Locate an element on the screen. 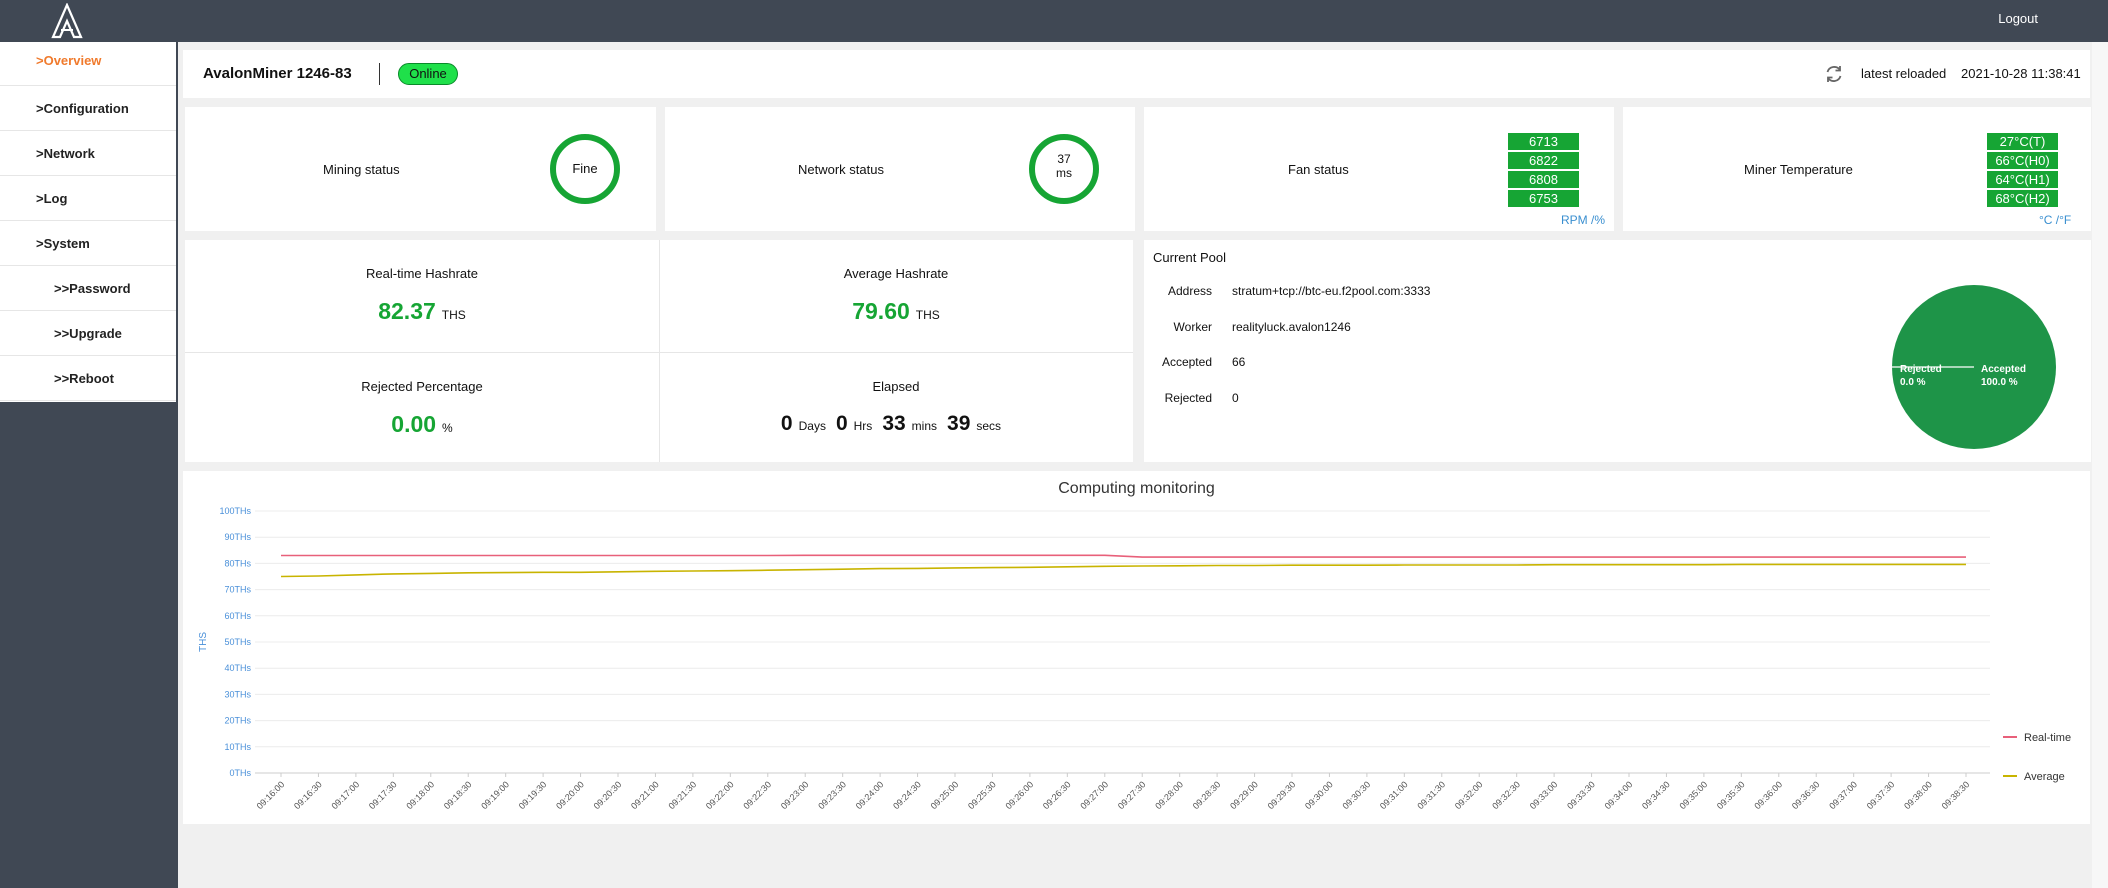 The height and width of the screenshot is (888, 2108). pool-title: Current Pool is located at coordinates (1189, 257).